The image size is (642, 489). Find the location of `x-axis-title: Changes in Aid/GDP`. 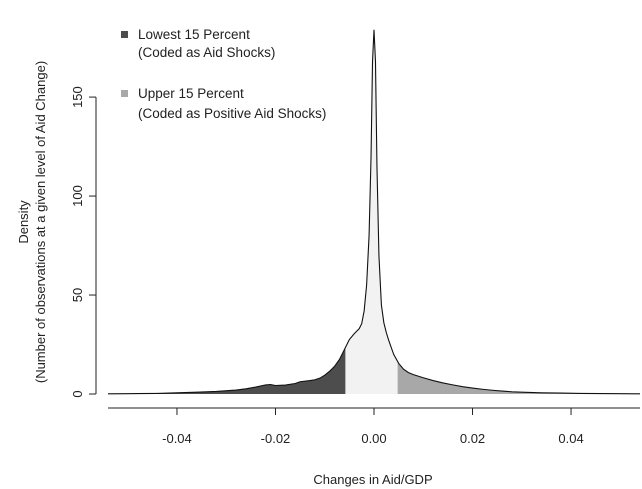

x-axis-title: Changes in Aid/GDP is located at coordinates (372, 479).